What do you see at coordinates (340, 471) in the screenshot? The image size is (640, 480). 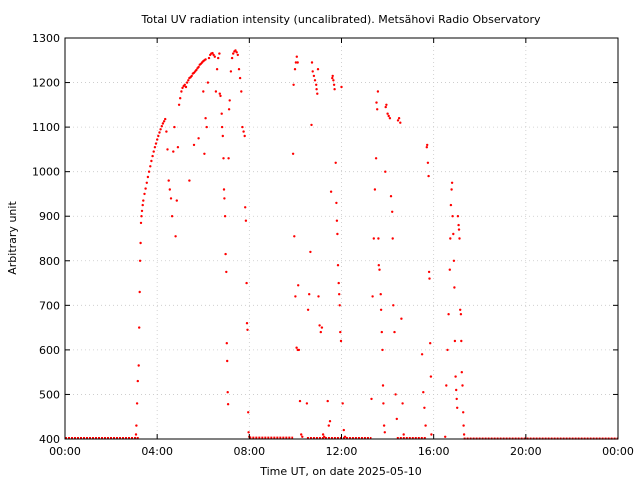 I see `x-axis-title: Time UT, on date 2025-05-10` at bounding box center [340, 471].